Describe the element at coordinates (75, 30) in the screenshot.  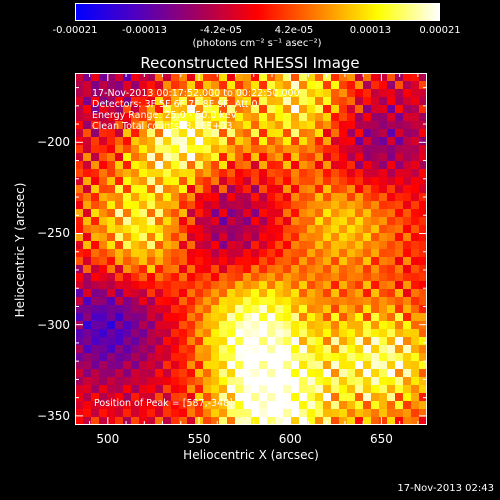
I see `colorbar-tick-label: -0.00021` at that location.